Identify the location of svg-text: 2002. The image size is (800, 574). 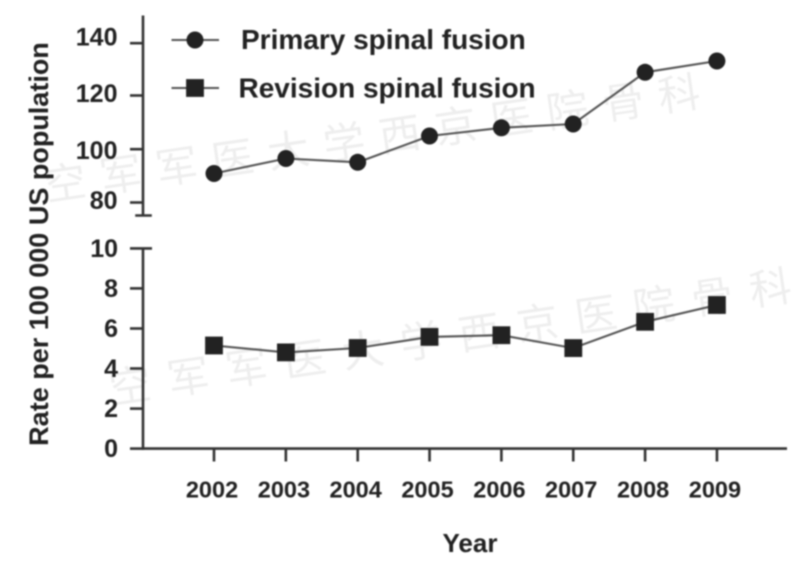
(212, 490).